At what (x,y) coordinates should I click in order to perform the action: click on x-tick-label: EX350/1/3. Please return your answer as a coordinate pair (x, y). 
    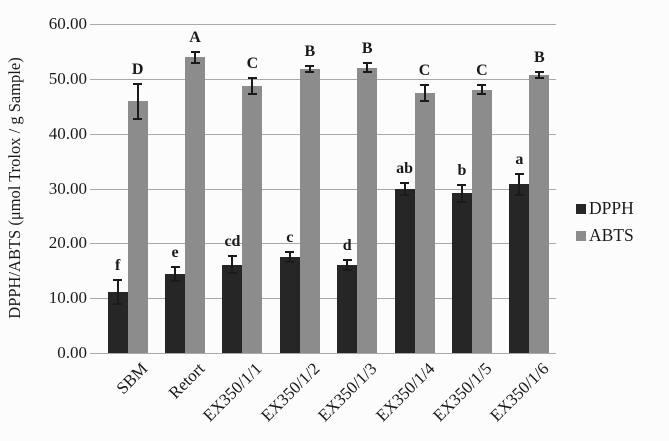
    Looking at the image, I should click on (347, 392).